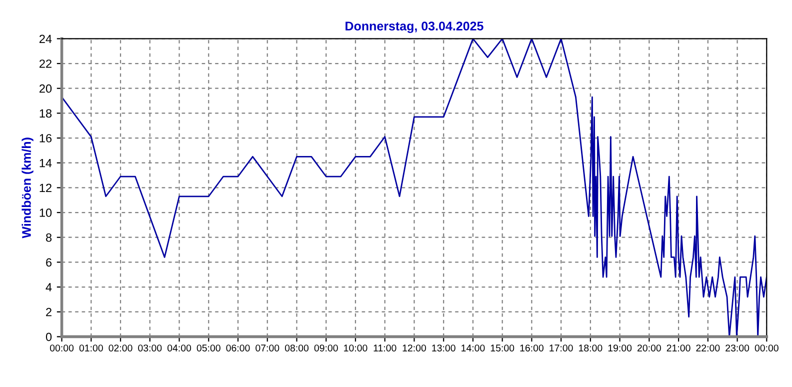  Describe the element at coordinates (46, 88) in the screenshot. I see `y-tick-label: 20` at that location.